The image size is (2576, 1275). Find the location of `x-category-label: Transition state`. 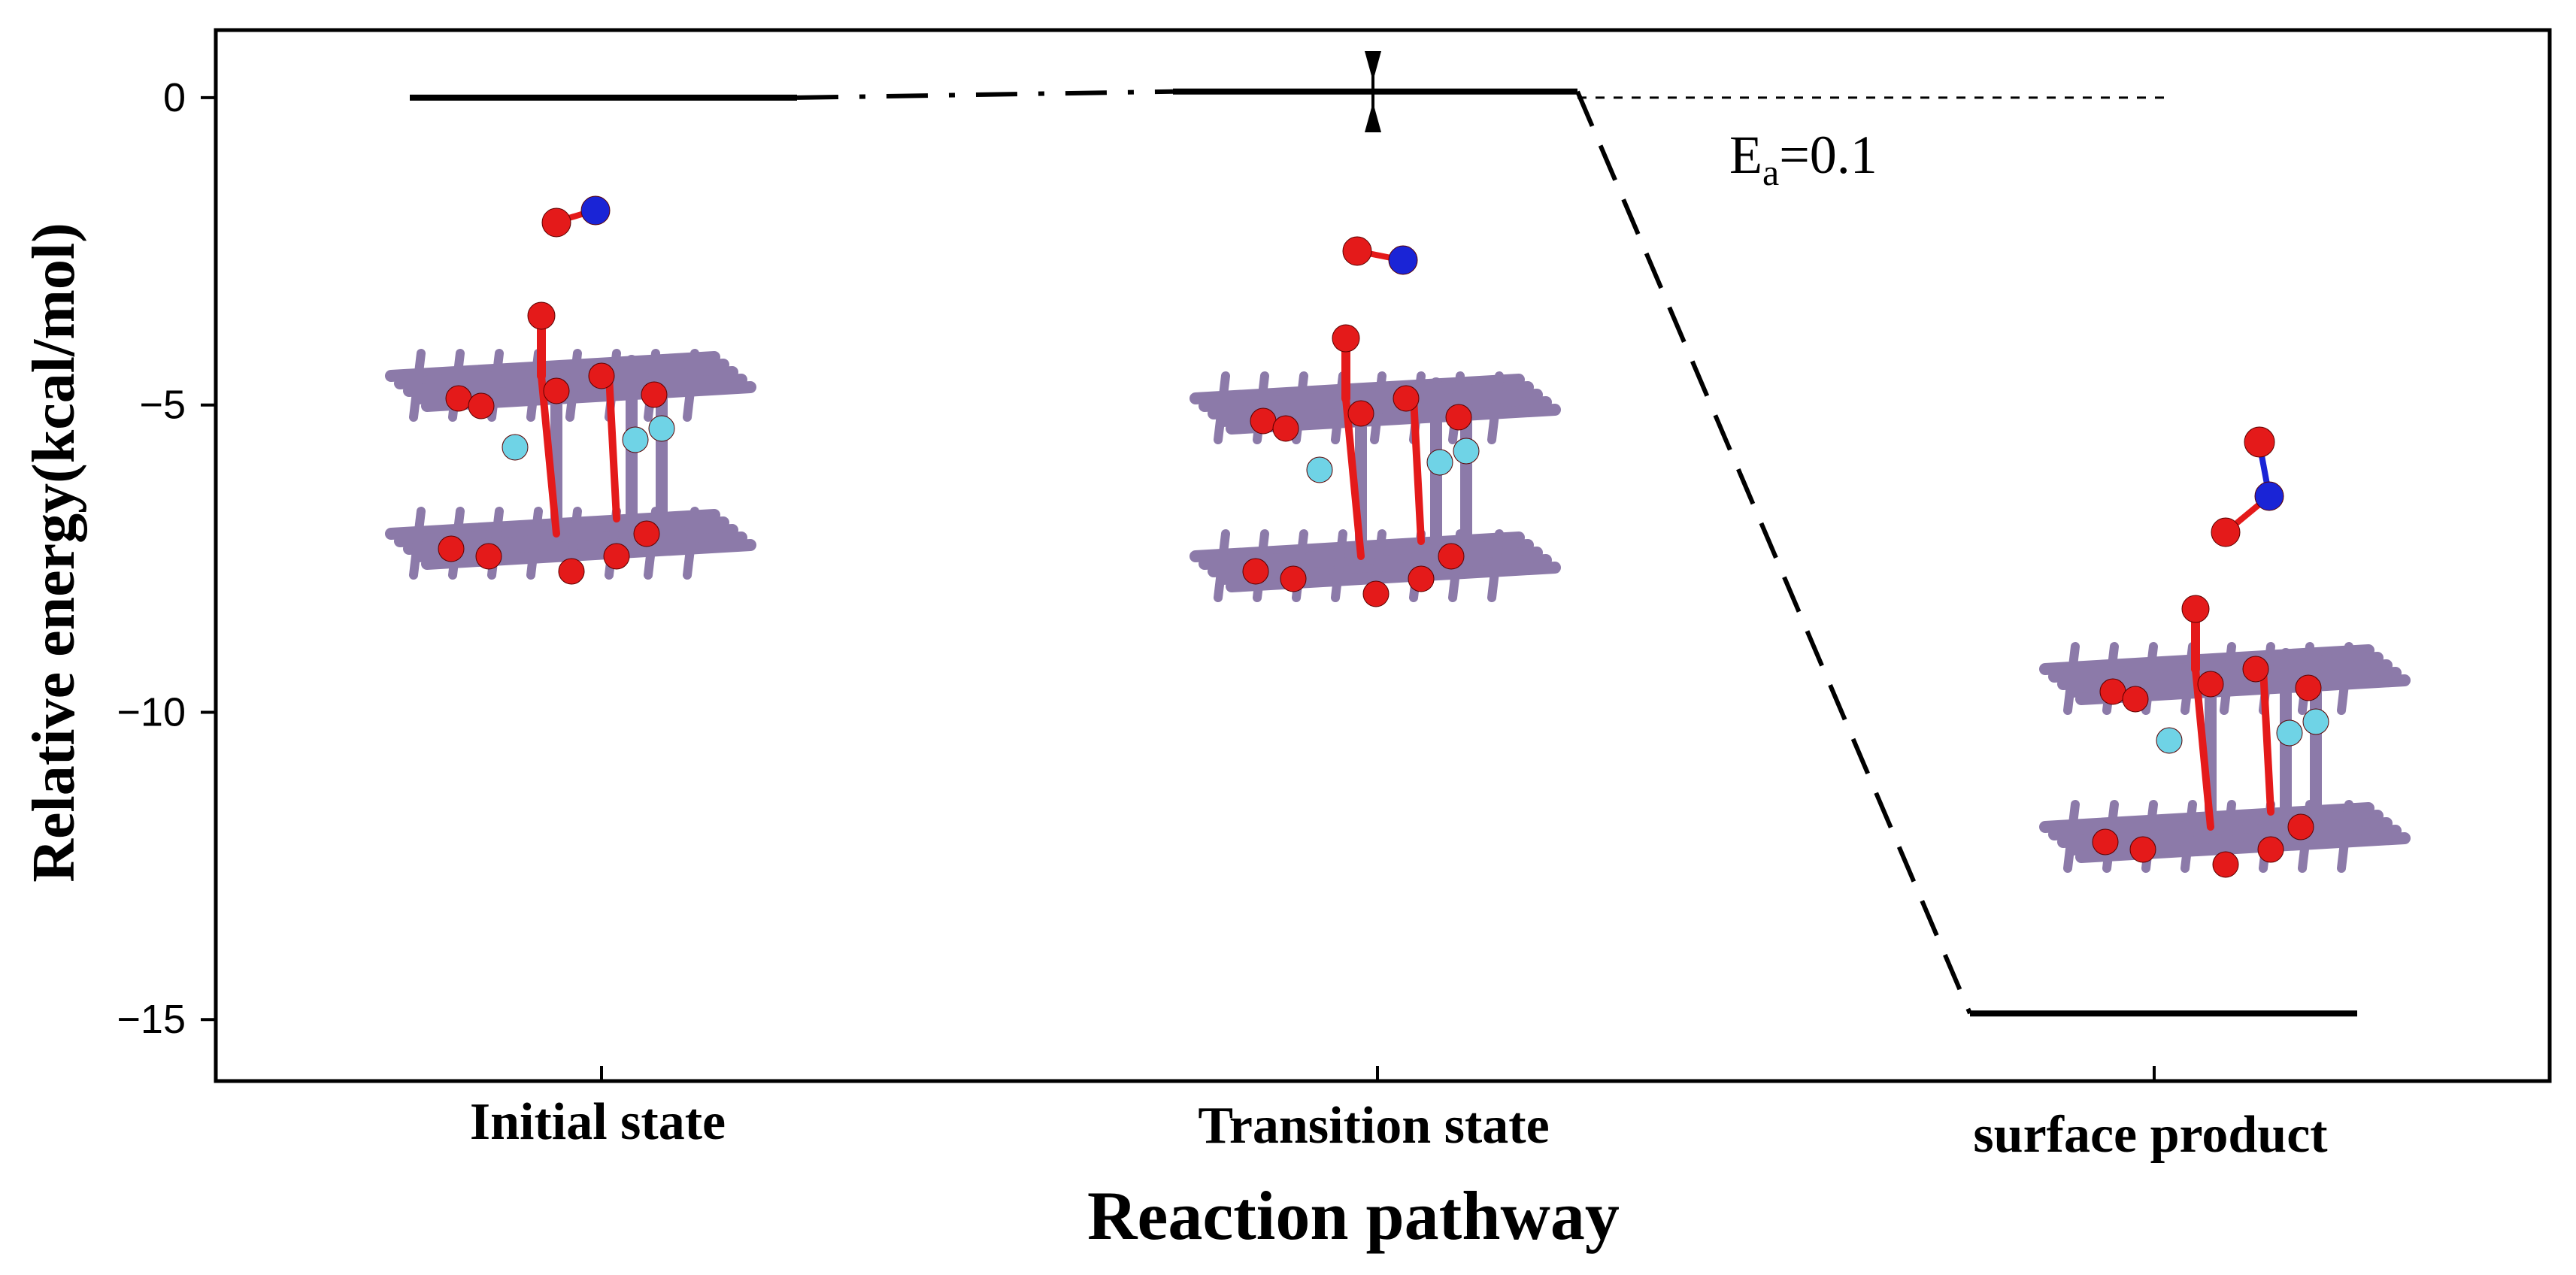

x-category-label: Transition state is located at coordinates (1373, 1126).